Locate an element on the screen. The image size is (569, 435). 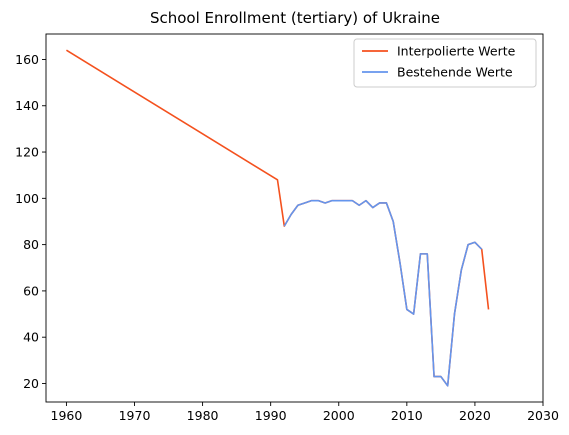
y-tick-label: 60 is located at coordinates (31, 290).